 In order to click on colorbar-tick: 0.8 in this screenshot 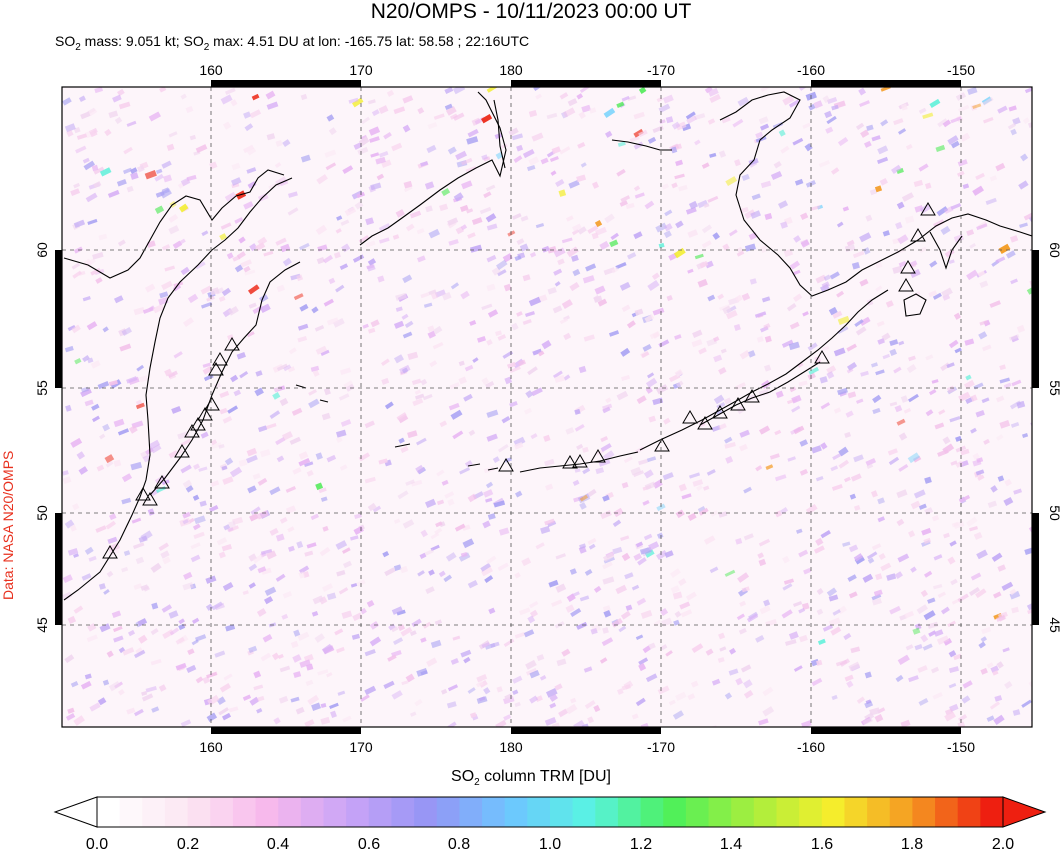, I will do `click(459, 844)`.